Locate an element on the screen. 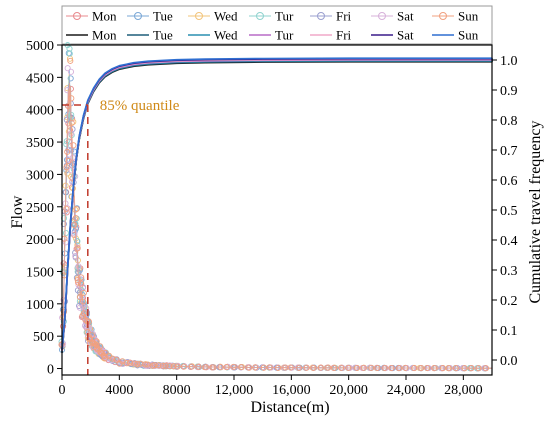 The width and height of the screenshot is (550, 423). y-left-tick-label: 3000 is located at coordinates (40, 175).